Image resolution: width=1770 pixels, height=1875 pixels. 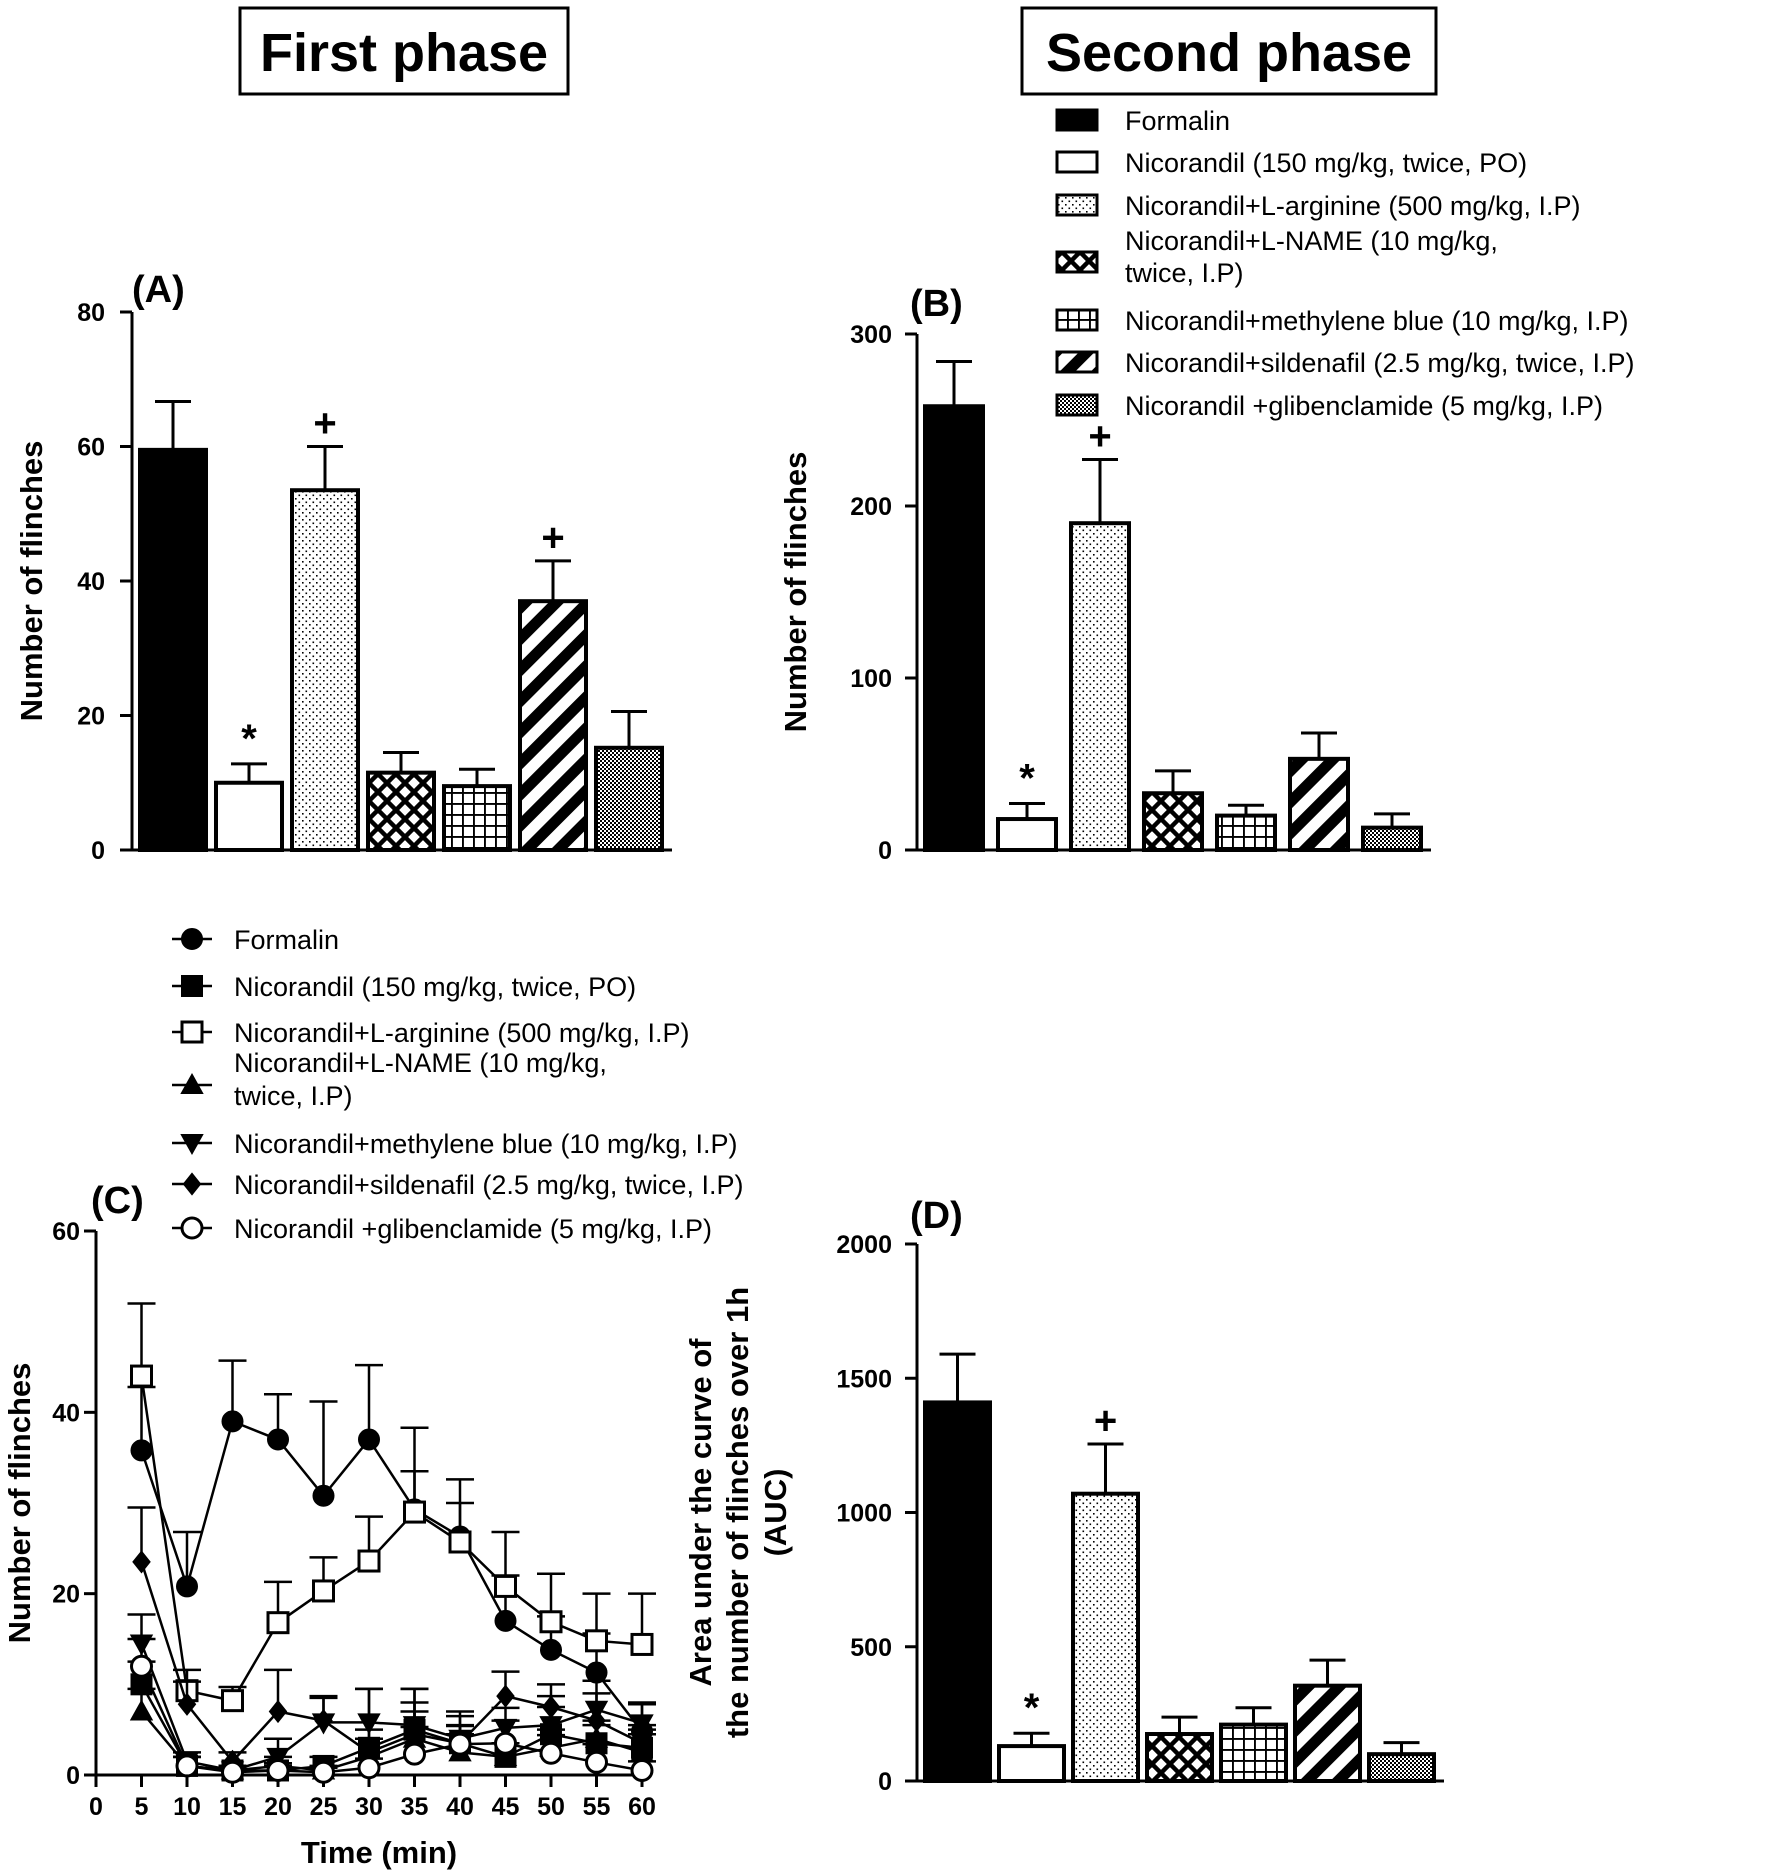 I want to click on y-tick-label: 2000, so click(x=864, y=1245).